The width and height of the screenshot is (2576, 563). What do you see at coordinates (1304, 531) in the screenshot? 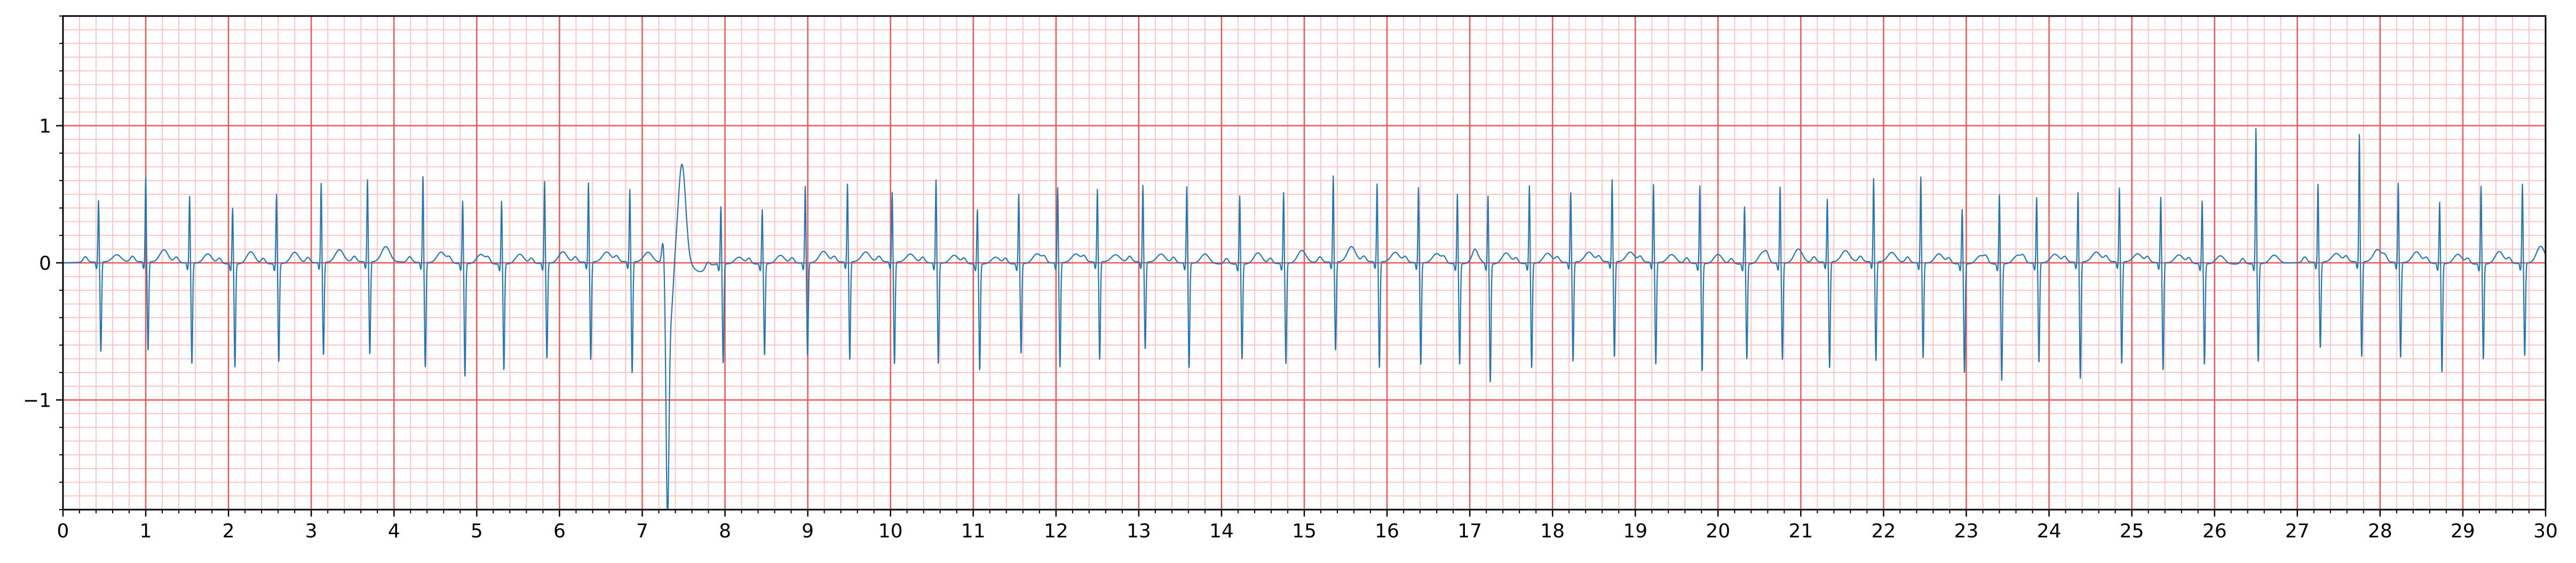
I see `x-tick-label: 15` at bounding box center [1304, 531].